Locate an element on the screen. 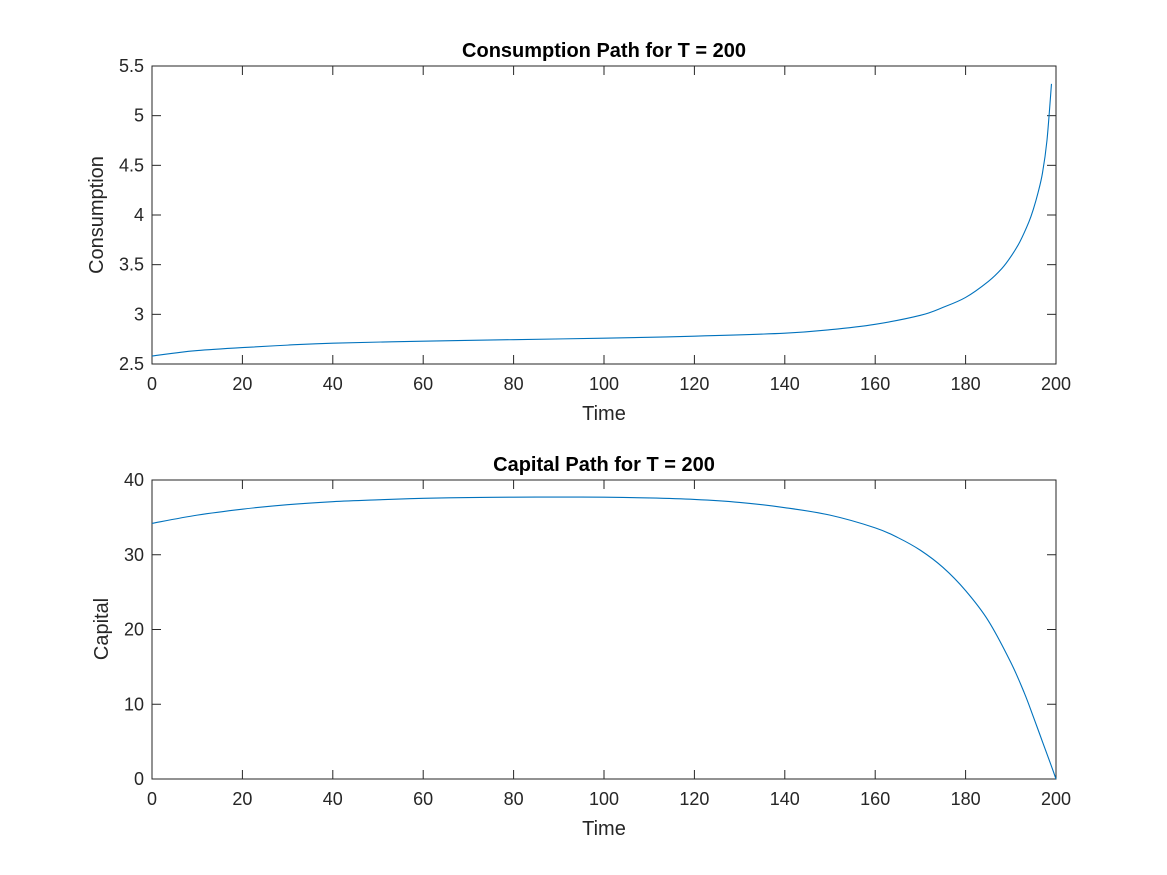 The height and width of the screenshot is (875, 1167). consumption-y-tick-label: 2.5 is located at coordinates (131, 364).